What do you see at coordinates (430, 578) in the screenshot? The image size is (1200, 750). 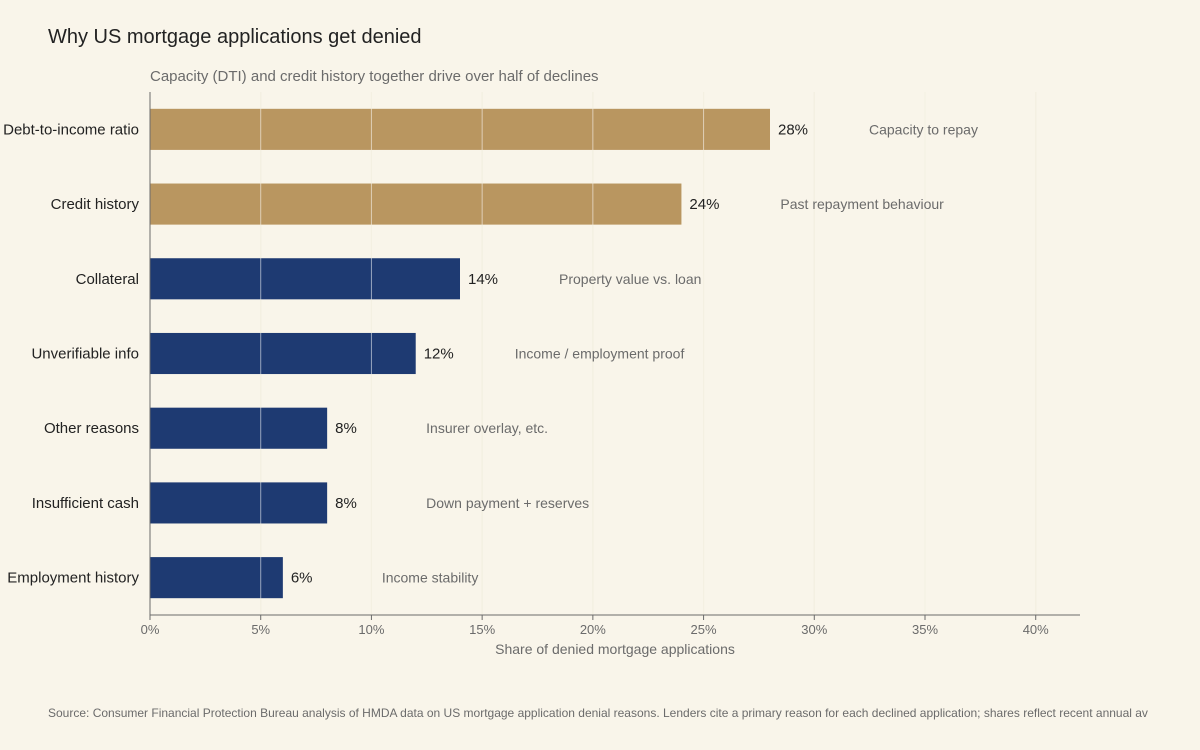 I see `annotation-label: Income stability` at bounding box center [430, 578].